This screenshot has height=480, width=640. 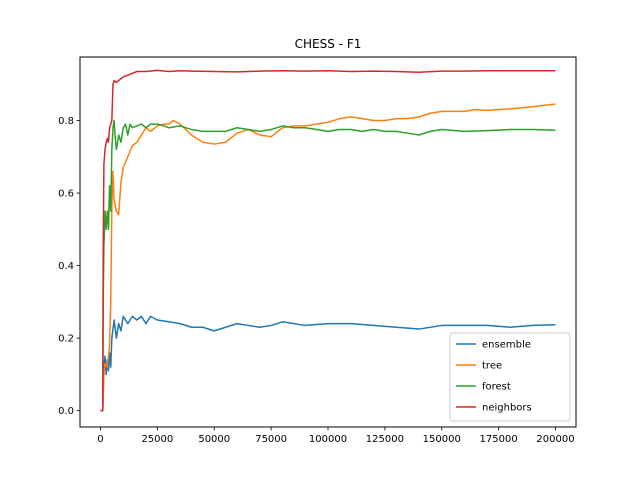 I want to click on x-tick-label: 150000, so click(x=442, y=439).